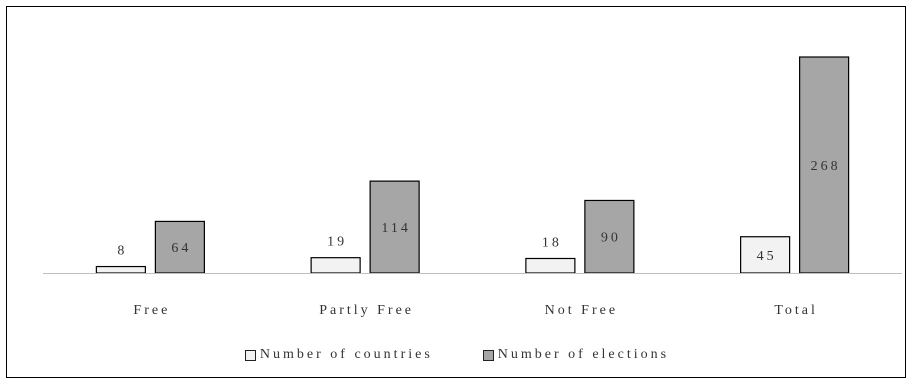 The width and height of the screenshot is (914, 384). Describe the element at coordinates (346, 354) in the screenshot. I see `legend-label-countries: Number of countries` at that location.